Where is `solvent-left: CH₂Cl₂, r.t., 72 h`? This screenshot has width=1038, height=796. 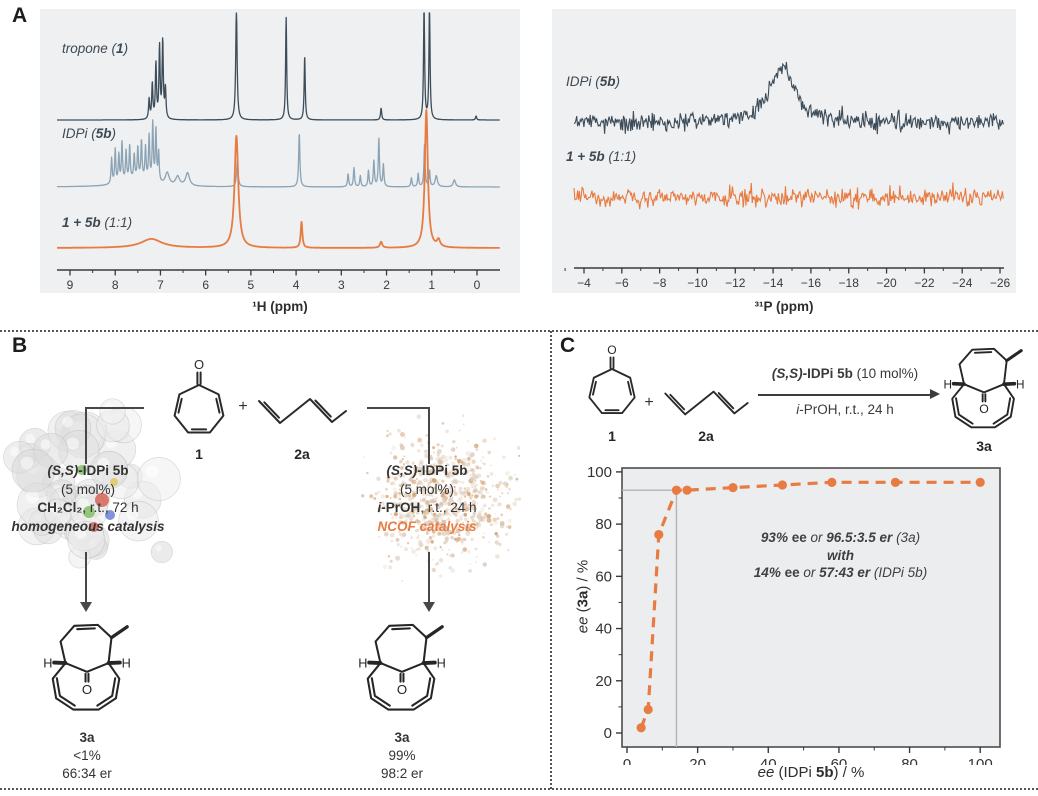
solvent-left: CH₂Cl₂, r.t., 72 h is located at coordinates (88, 507).